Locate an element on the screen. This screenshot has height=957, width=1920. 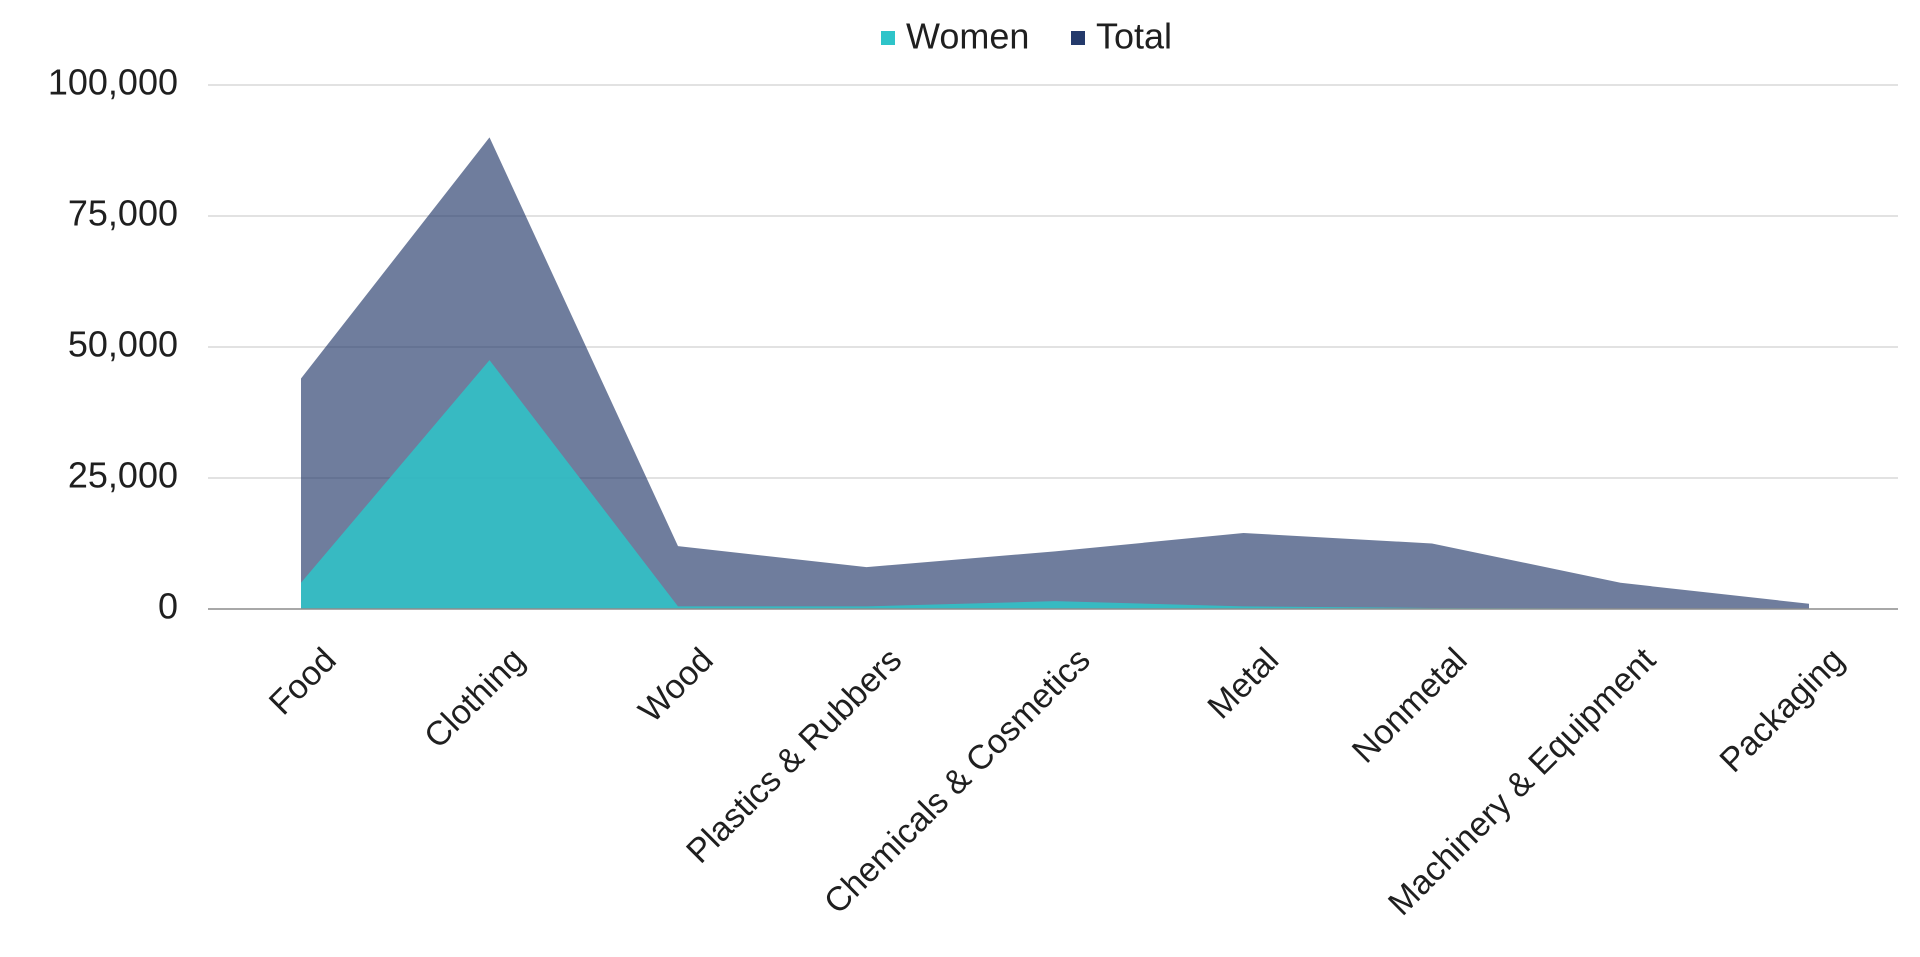
x-category-label: Nonmetal is located at coordinates (1410, 706).